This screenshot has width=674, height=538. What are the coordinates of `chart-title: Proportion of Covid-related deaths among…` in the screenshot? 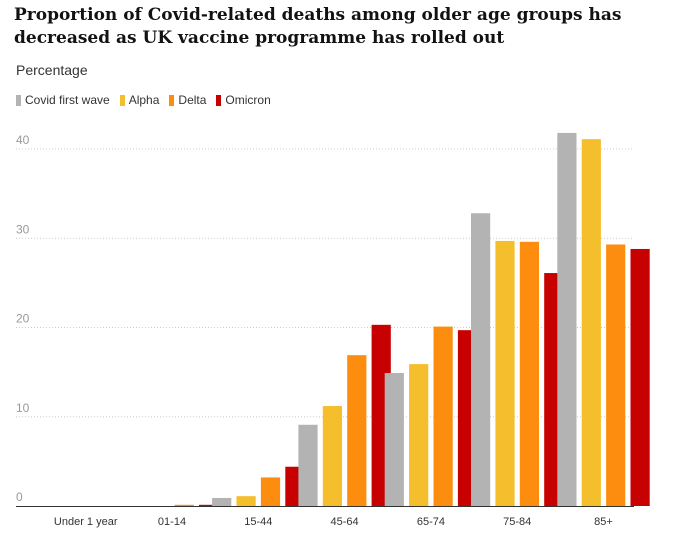 It's located at (318, 26).